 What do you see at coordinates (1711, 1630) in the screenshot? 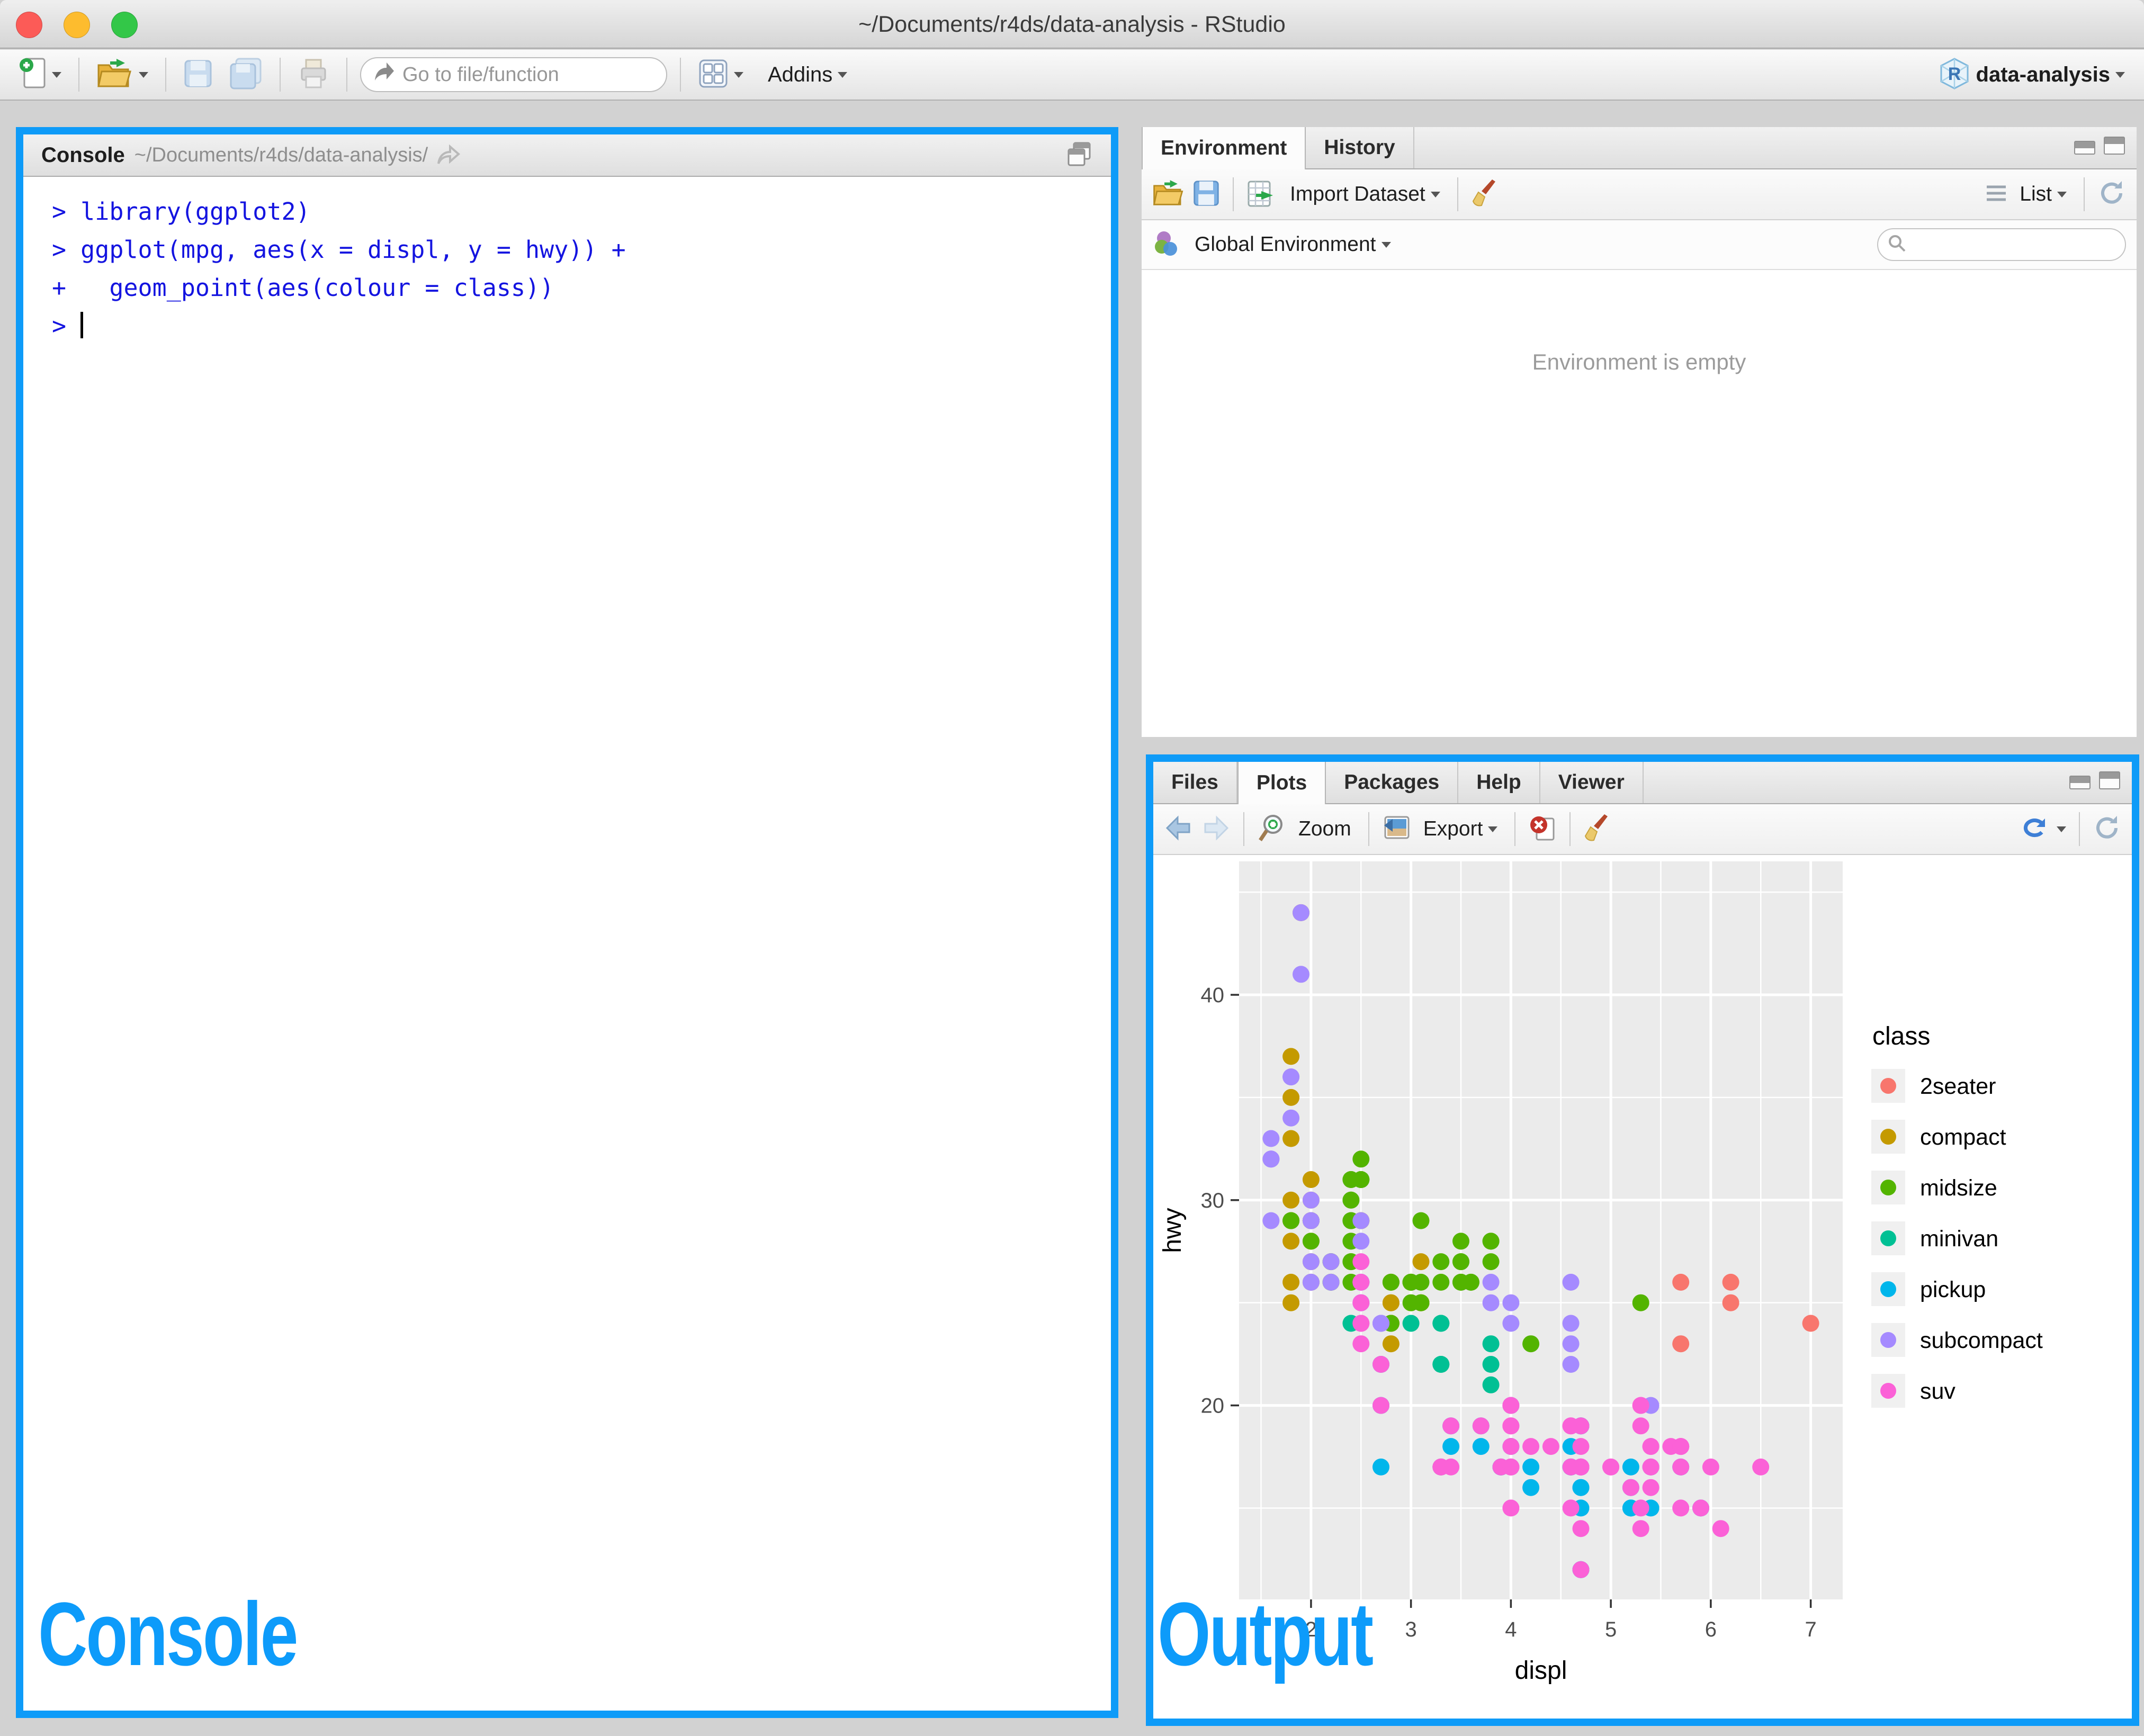
I see `svg-text: 6` at bounding box center [1711, 1630].